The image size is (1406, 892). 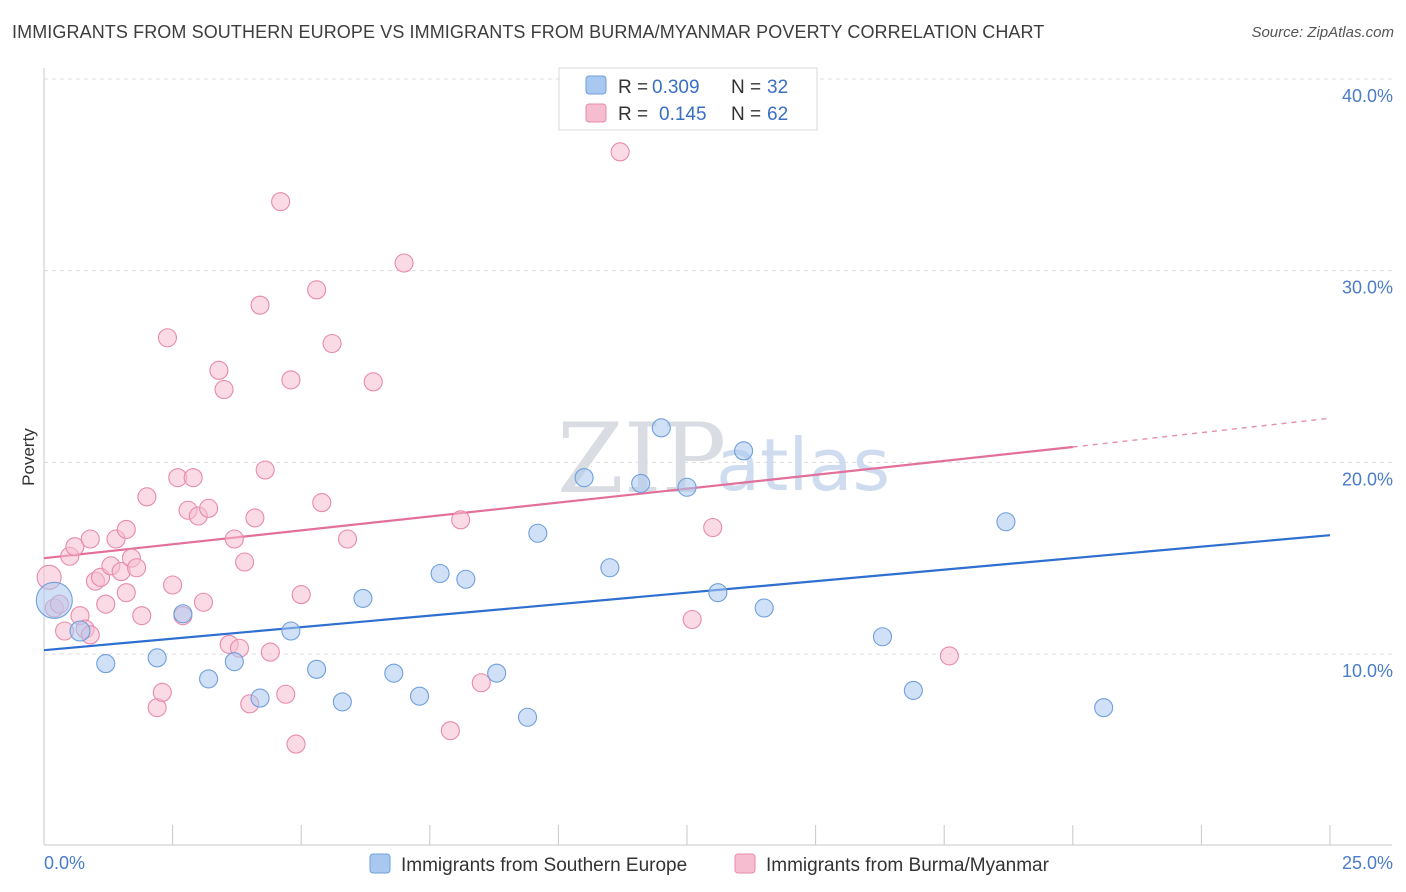 I want to click on source-credit: Source: ZipAtlas.com, so click(x=1322, y=32).